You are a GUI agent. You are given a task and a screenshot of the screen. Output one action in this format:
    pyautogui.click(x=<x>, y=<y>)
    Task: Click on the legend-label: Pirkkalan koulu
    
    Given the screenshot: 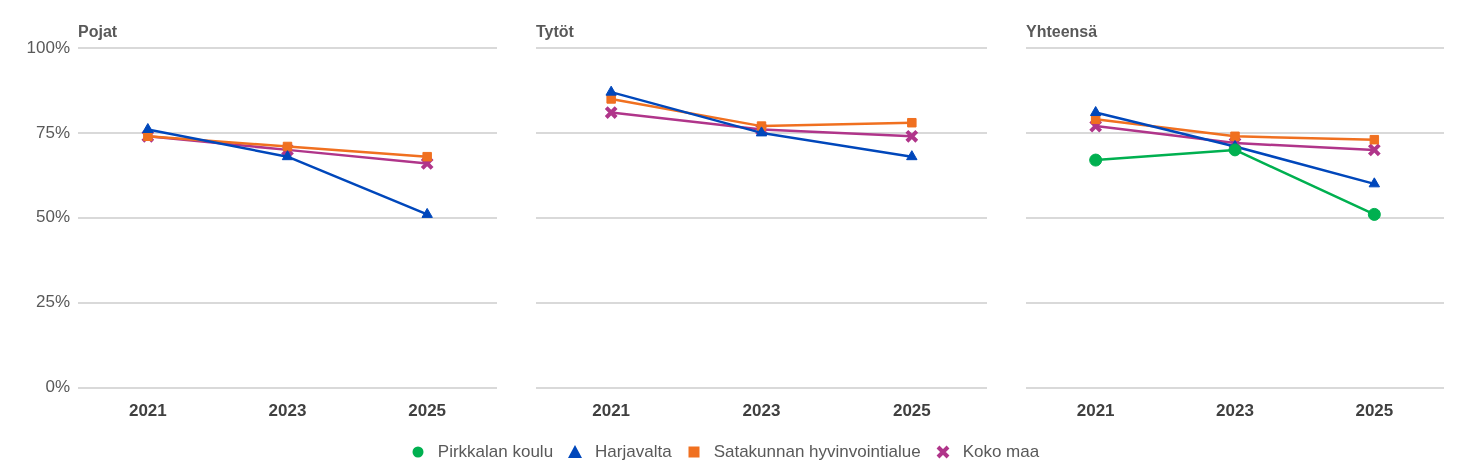 What is the action you would take?
    pyautogui.click(x=495, y=452)
    